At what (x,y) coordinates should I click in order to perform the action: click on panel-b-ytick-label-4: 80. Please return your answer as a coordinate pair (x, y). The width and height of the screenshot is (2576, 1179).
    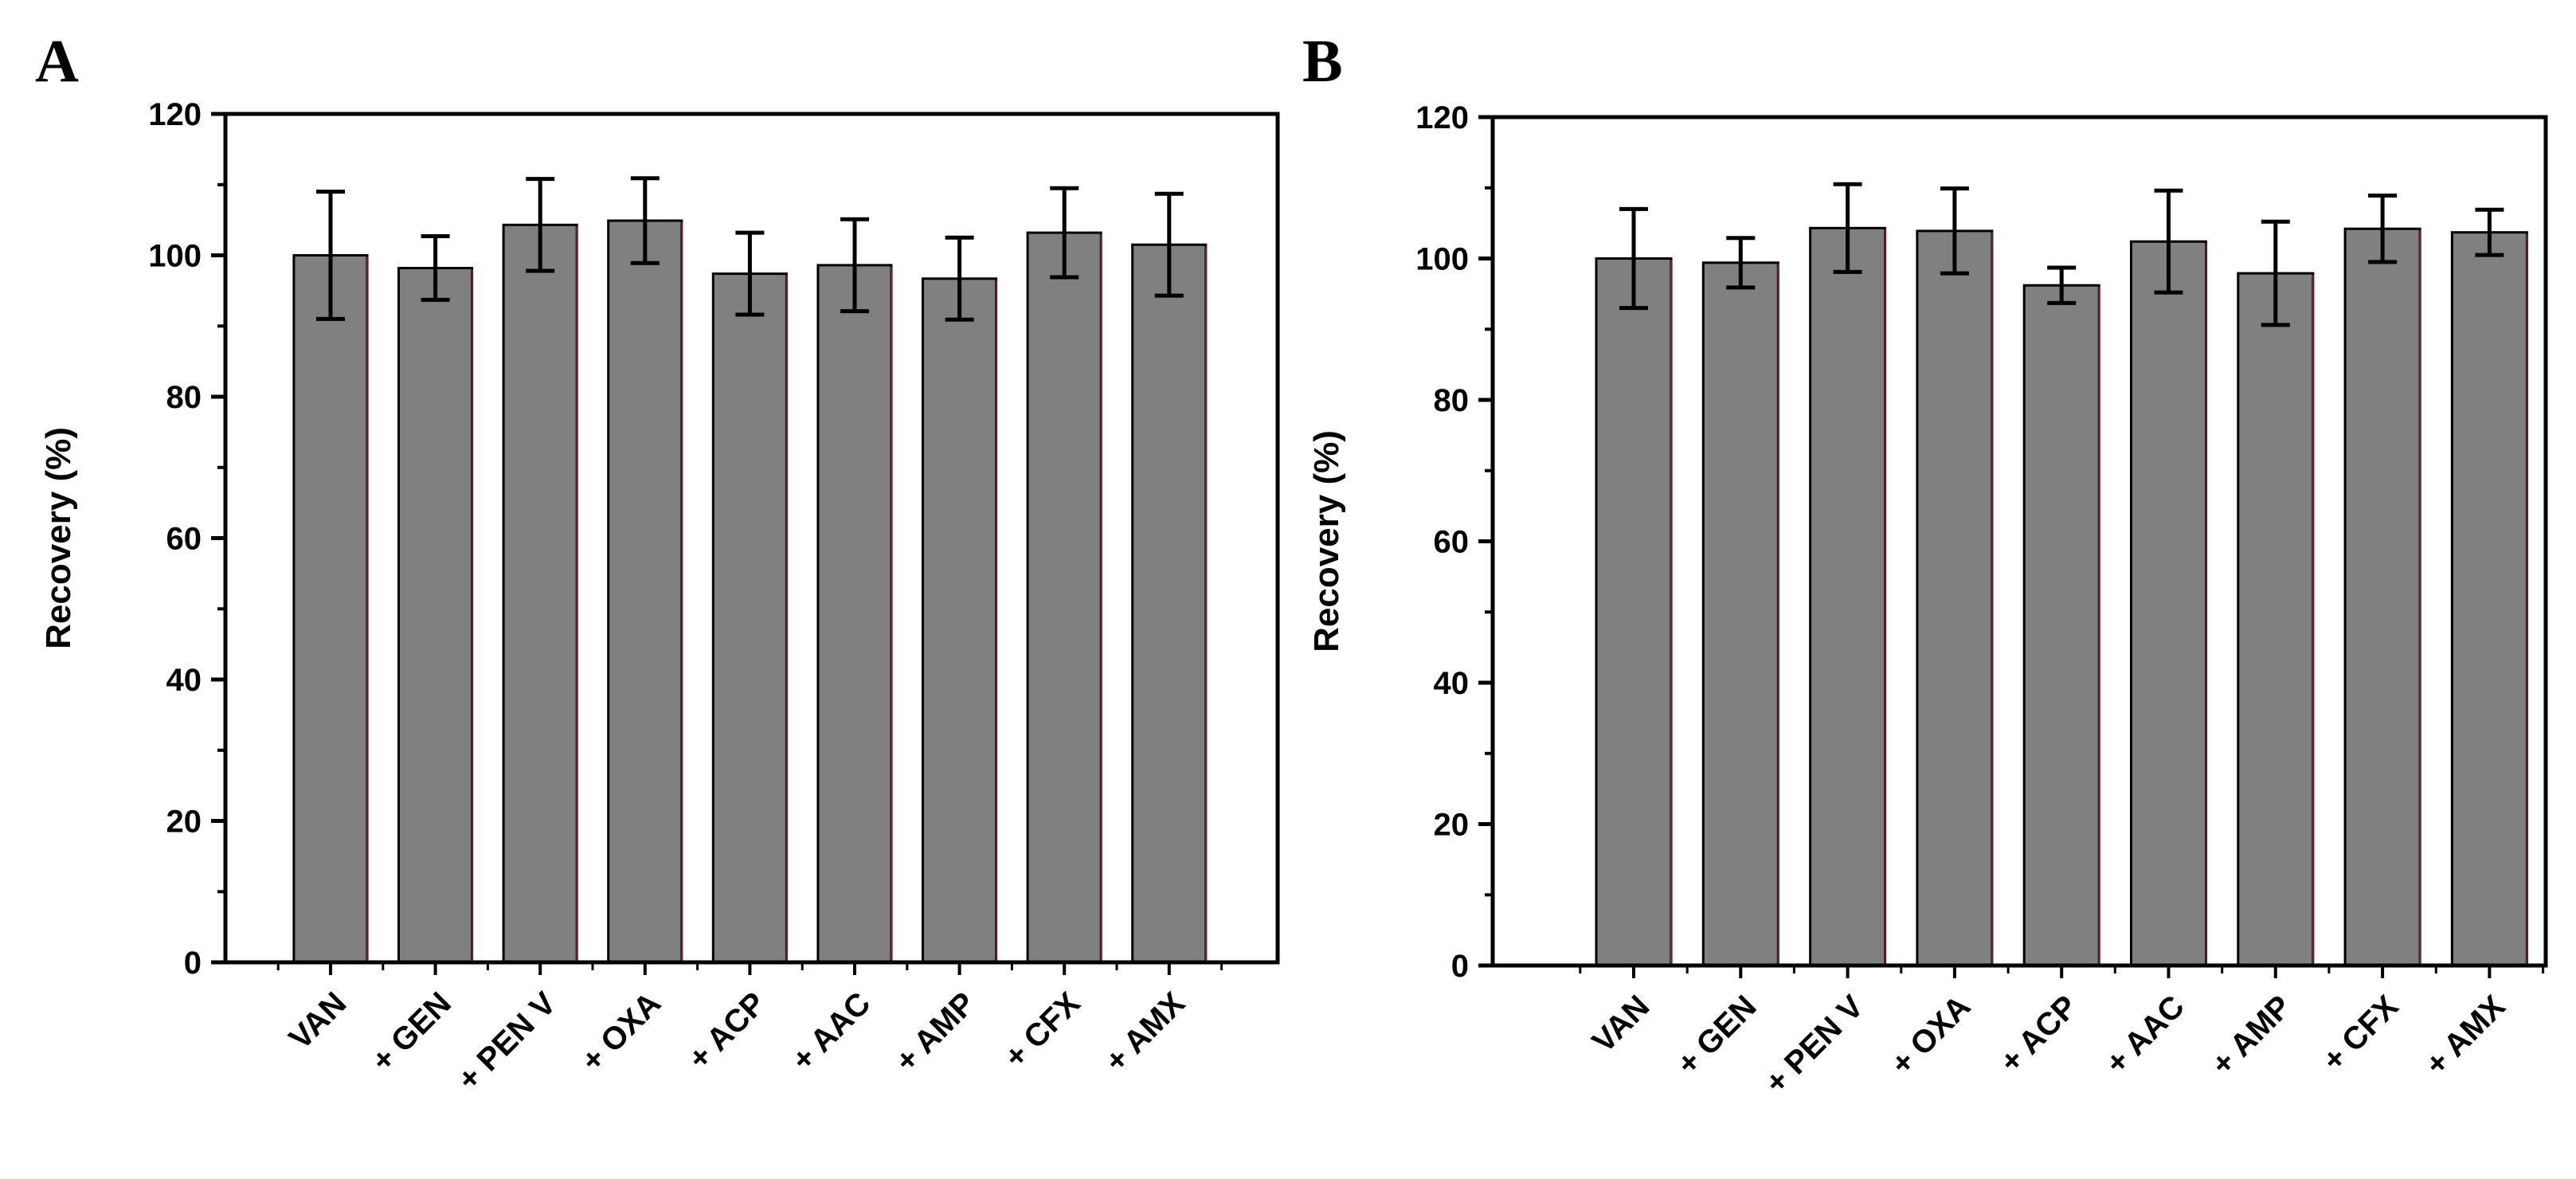
    Looking at the image, I should click on (1452, 400).